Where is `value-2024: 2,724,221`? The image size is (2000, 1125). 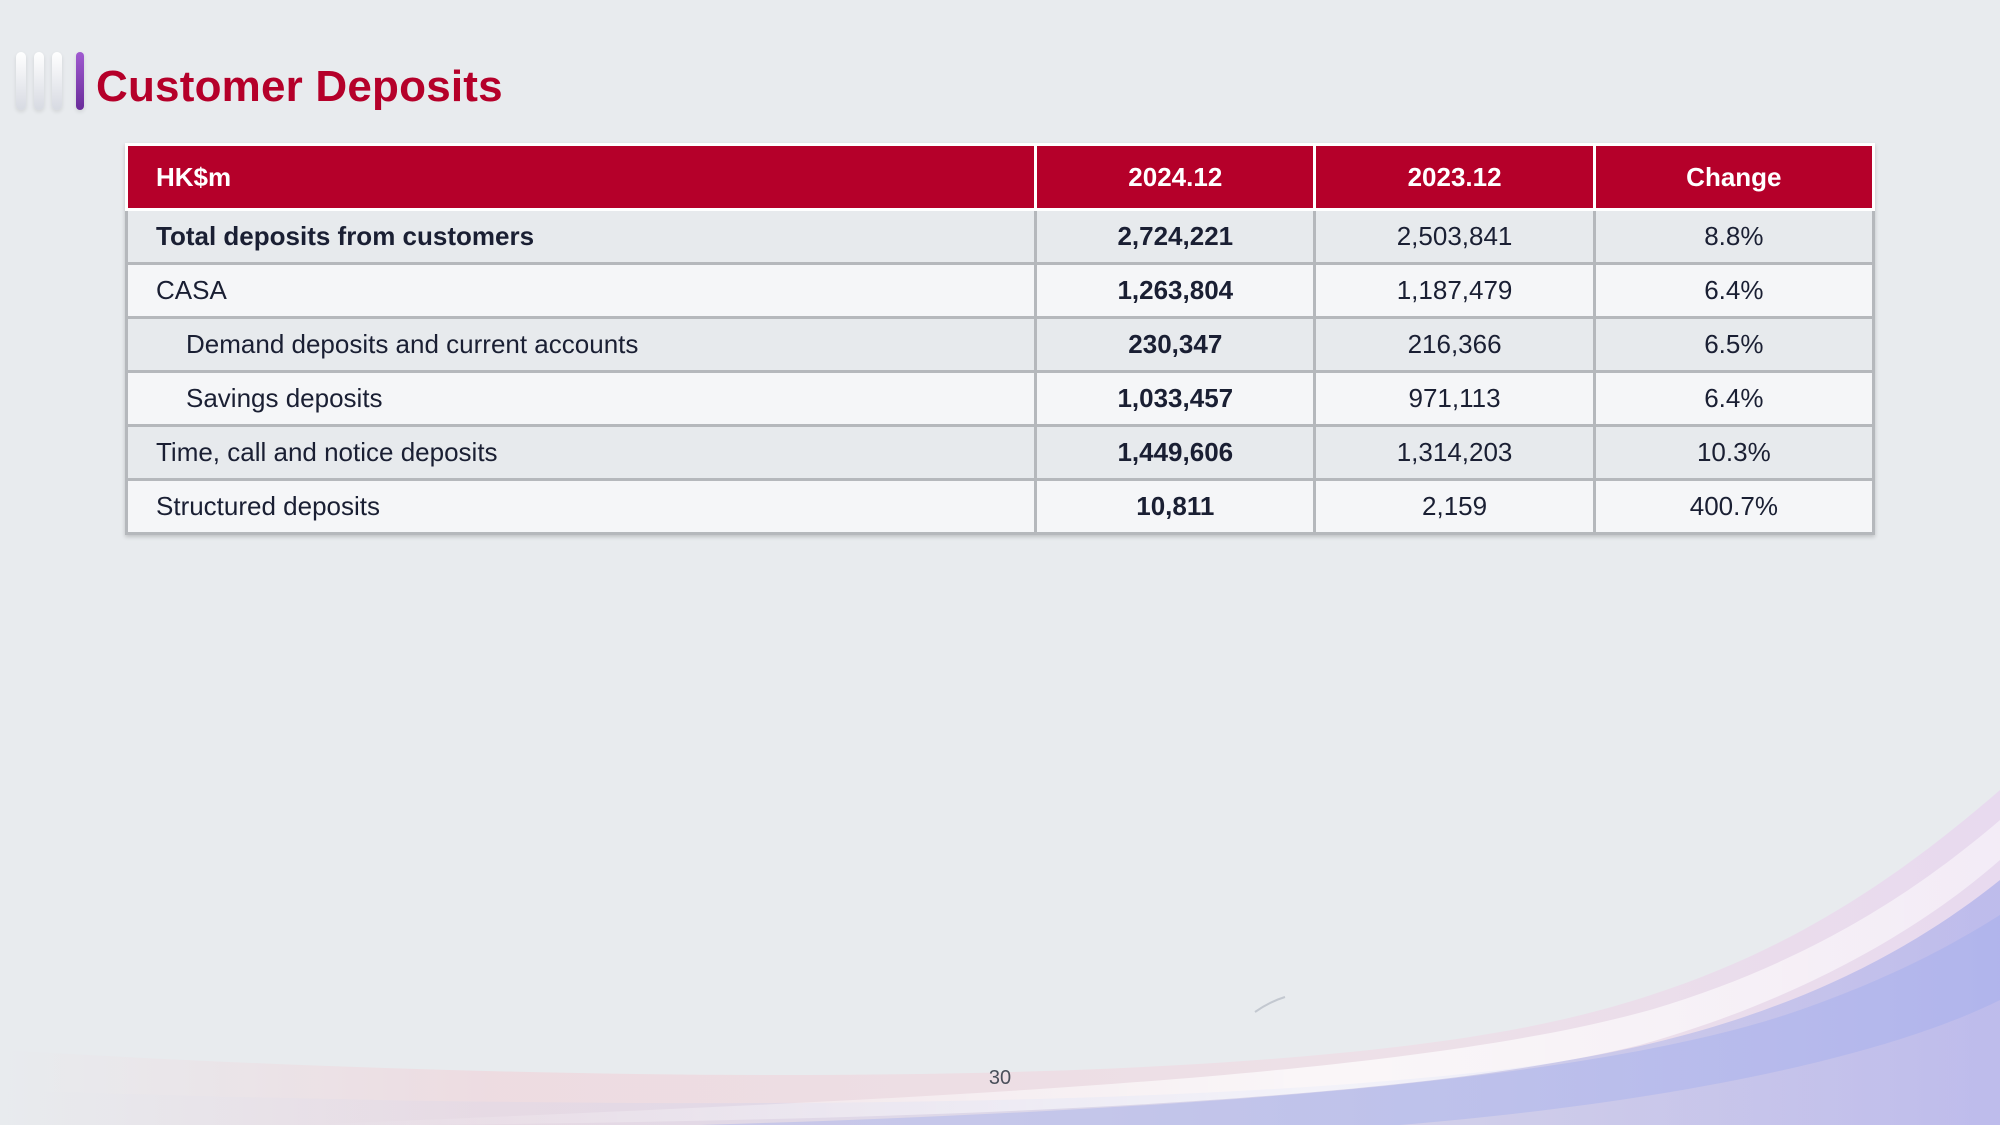
value-2024: 2,724,221 is located at coordinates (1175, 236).